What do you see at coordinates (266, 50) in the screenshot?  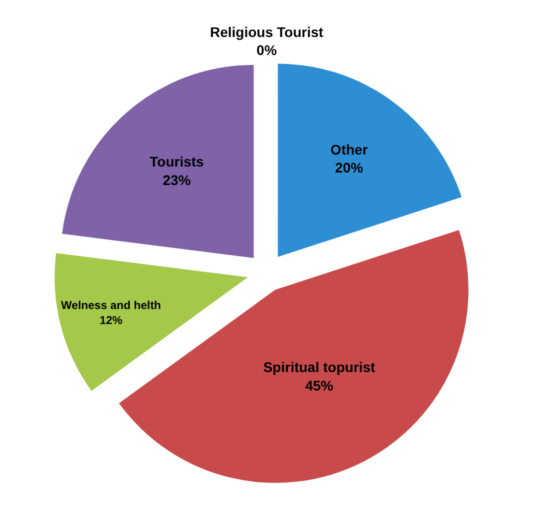 I see `text: 0%` at bounding box center [266, 50].